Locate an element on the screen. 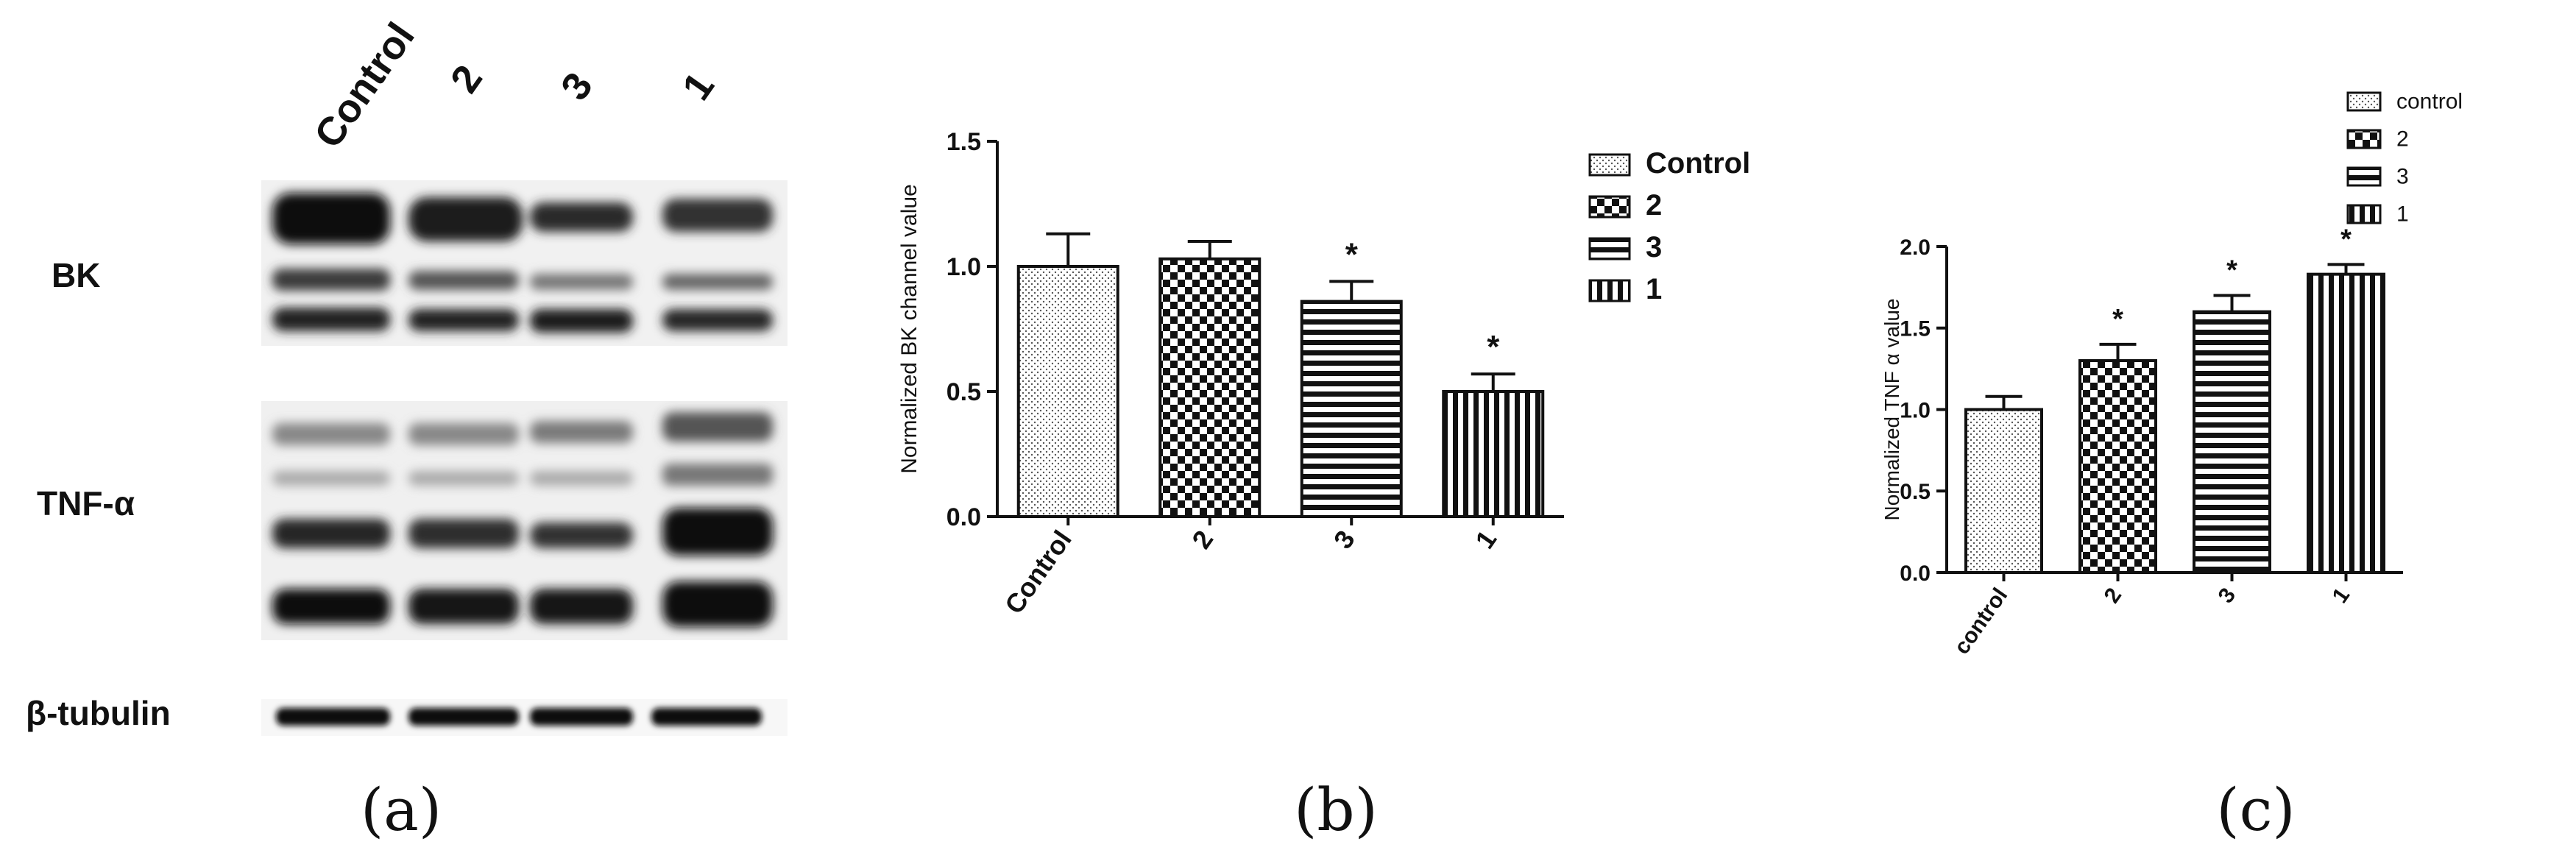 The height and width of the screenshot is (861, 2576). bk-blot is located at coordinates (524, 263).